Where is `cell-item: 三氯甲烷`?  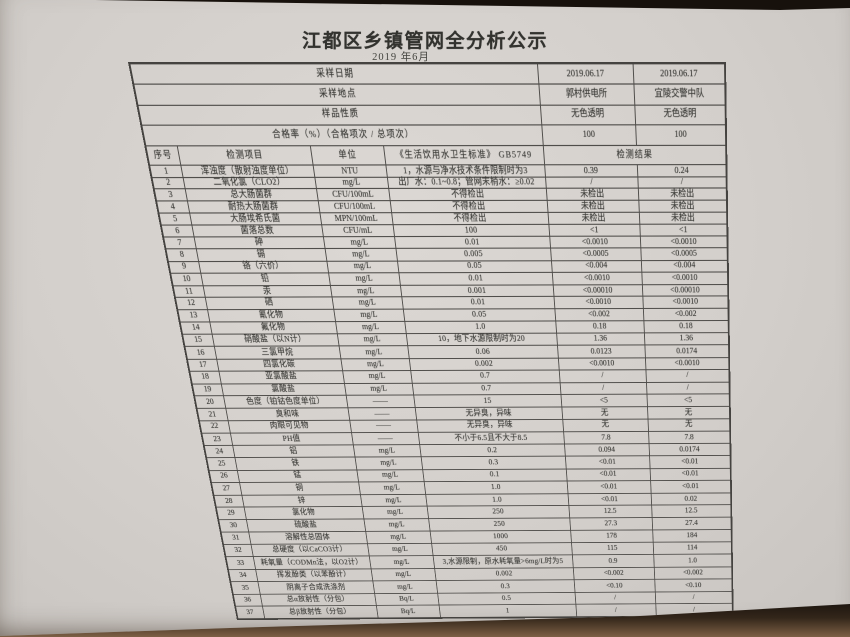
cell-item: 三氯甲烷 is located at coordinates (277, 352).